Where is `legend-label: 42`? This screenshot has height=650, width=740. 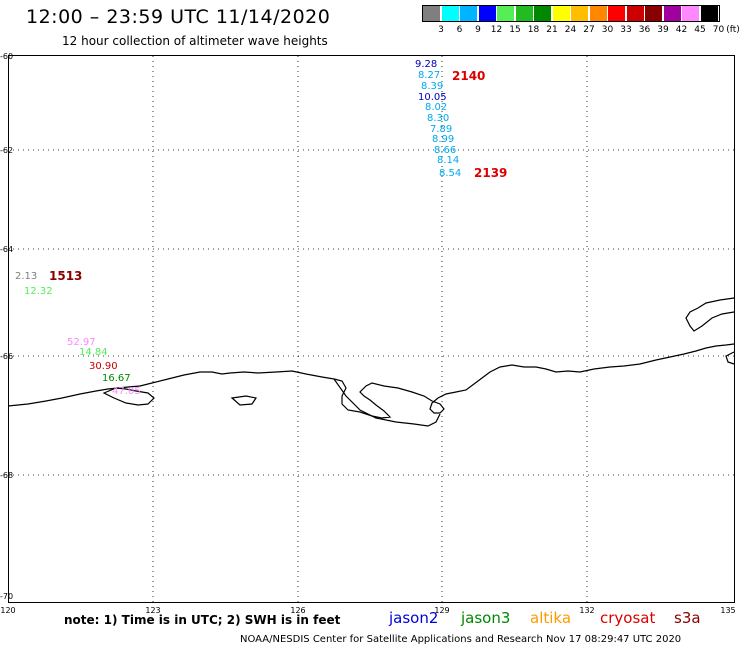
legend-label: 42 is located at coordinates (681, 30).